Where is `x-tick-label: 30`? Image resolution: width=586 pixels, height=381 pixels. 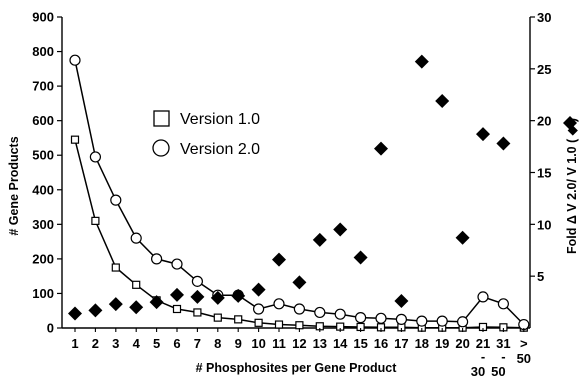 x-tick-label: 30 is located at coordinates (478, 371).